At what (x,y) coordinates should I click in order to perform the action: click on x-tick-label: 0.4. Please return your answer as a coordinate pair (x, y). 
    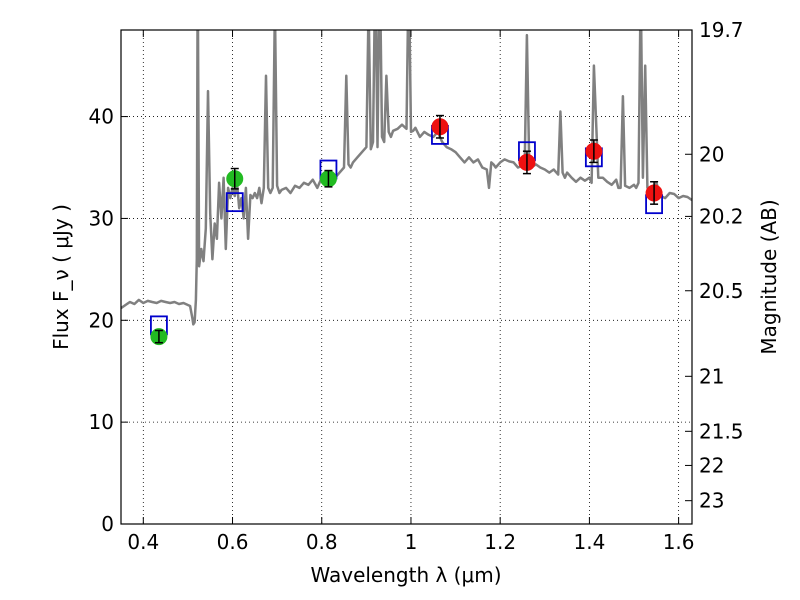
    Looking at the image, I should click on (143, 542).